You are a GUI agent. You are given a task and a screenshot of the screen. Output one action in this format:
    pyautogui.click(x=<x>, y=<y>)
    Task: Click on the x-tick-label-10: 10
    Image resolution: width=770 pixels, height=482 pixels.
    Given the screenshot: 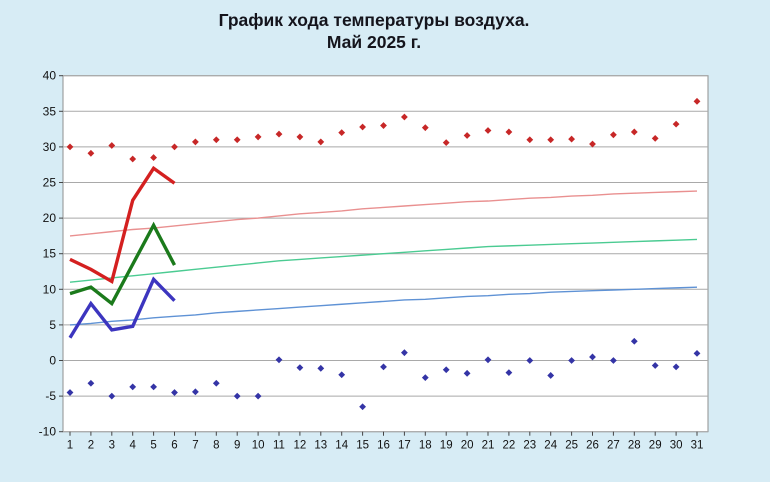 What is the action you would take?
    pyautogui.click(x=258, y=446)
    